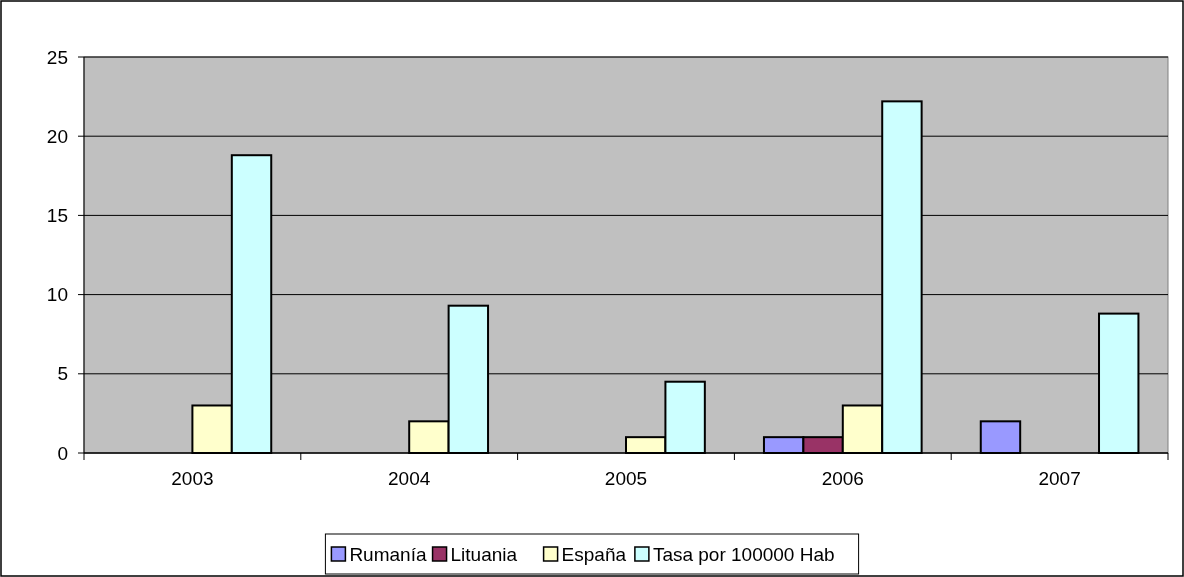 This screenshot has height=577, width=1184. What do you see at coordinates (57, 136) in the screenshot?
I see `y-tick-label: 20` at bounding box center [57, 136].